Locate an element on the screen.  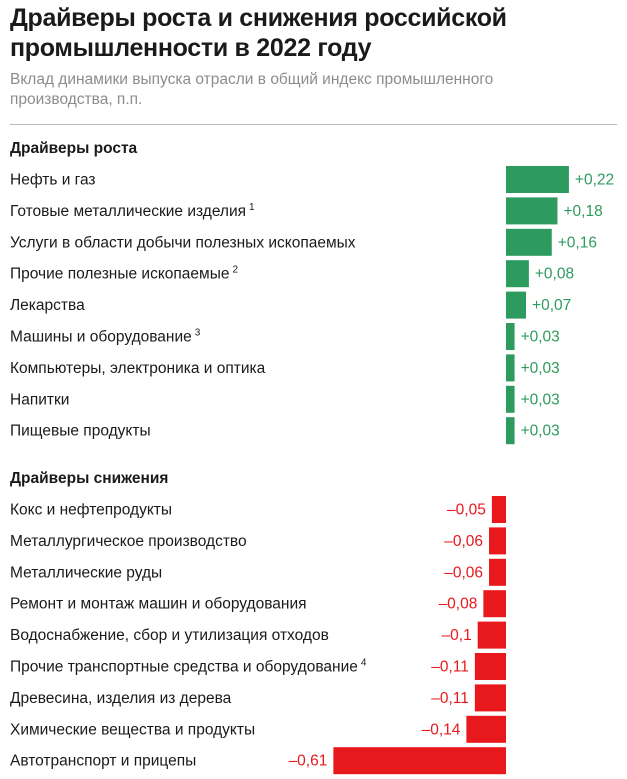
divider is located at coordinates (313, 124).